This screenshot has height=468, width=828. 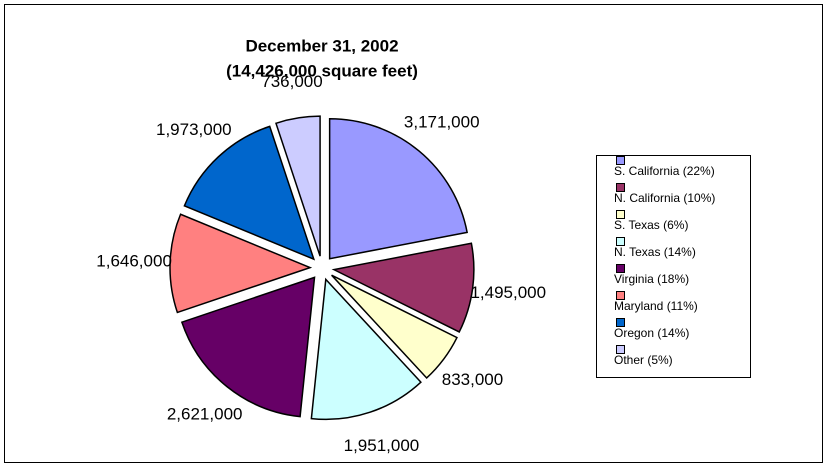 I want to click on value-label: 736,000, so click(x=291, y=81).